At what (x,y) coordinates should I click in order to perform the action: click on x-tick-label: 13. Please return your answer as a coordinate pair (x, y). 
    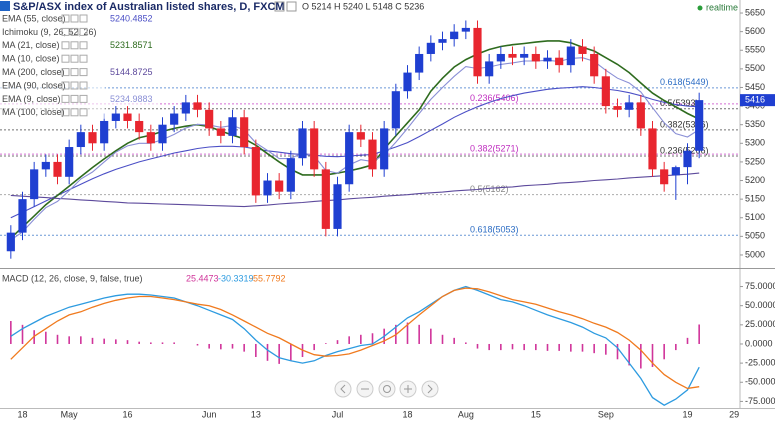
    Looking at the image, I should click on (256, 414).